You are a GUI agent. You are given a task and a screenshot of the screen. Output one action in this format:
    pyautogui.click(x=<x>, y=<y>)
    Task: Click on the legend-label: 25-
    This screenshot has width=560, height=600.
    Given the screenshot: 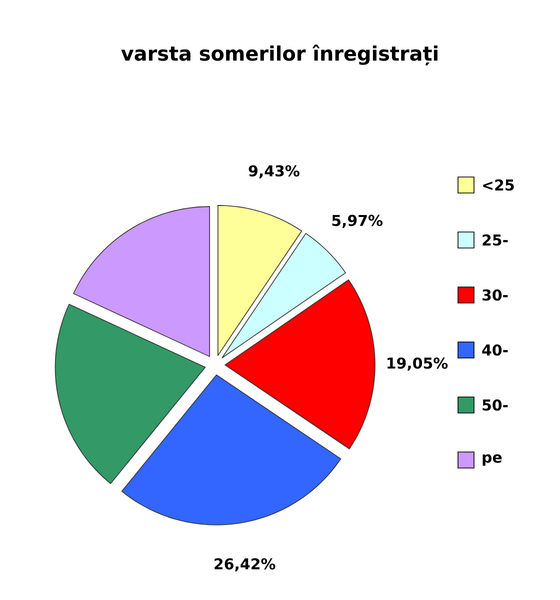 What is the action you would take?
    pyautogui.click(x=495, y=240)
    